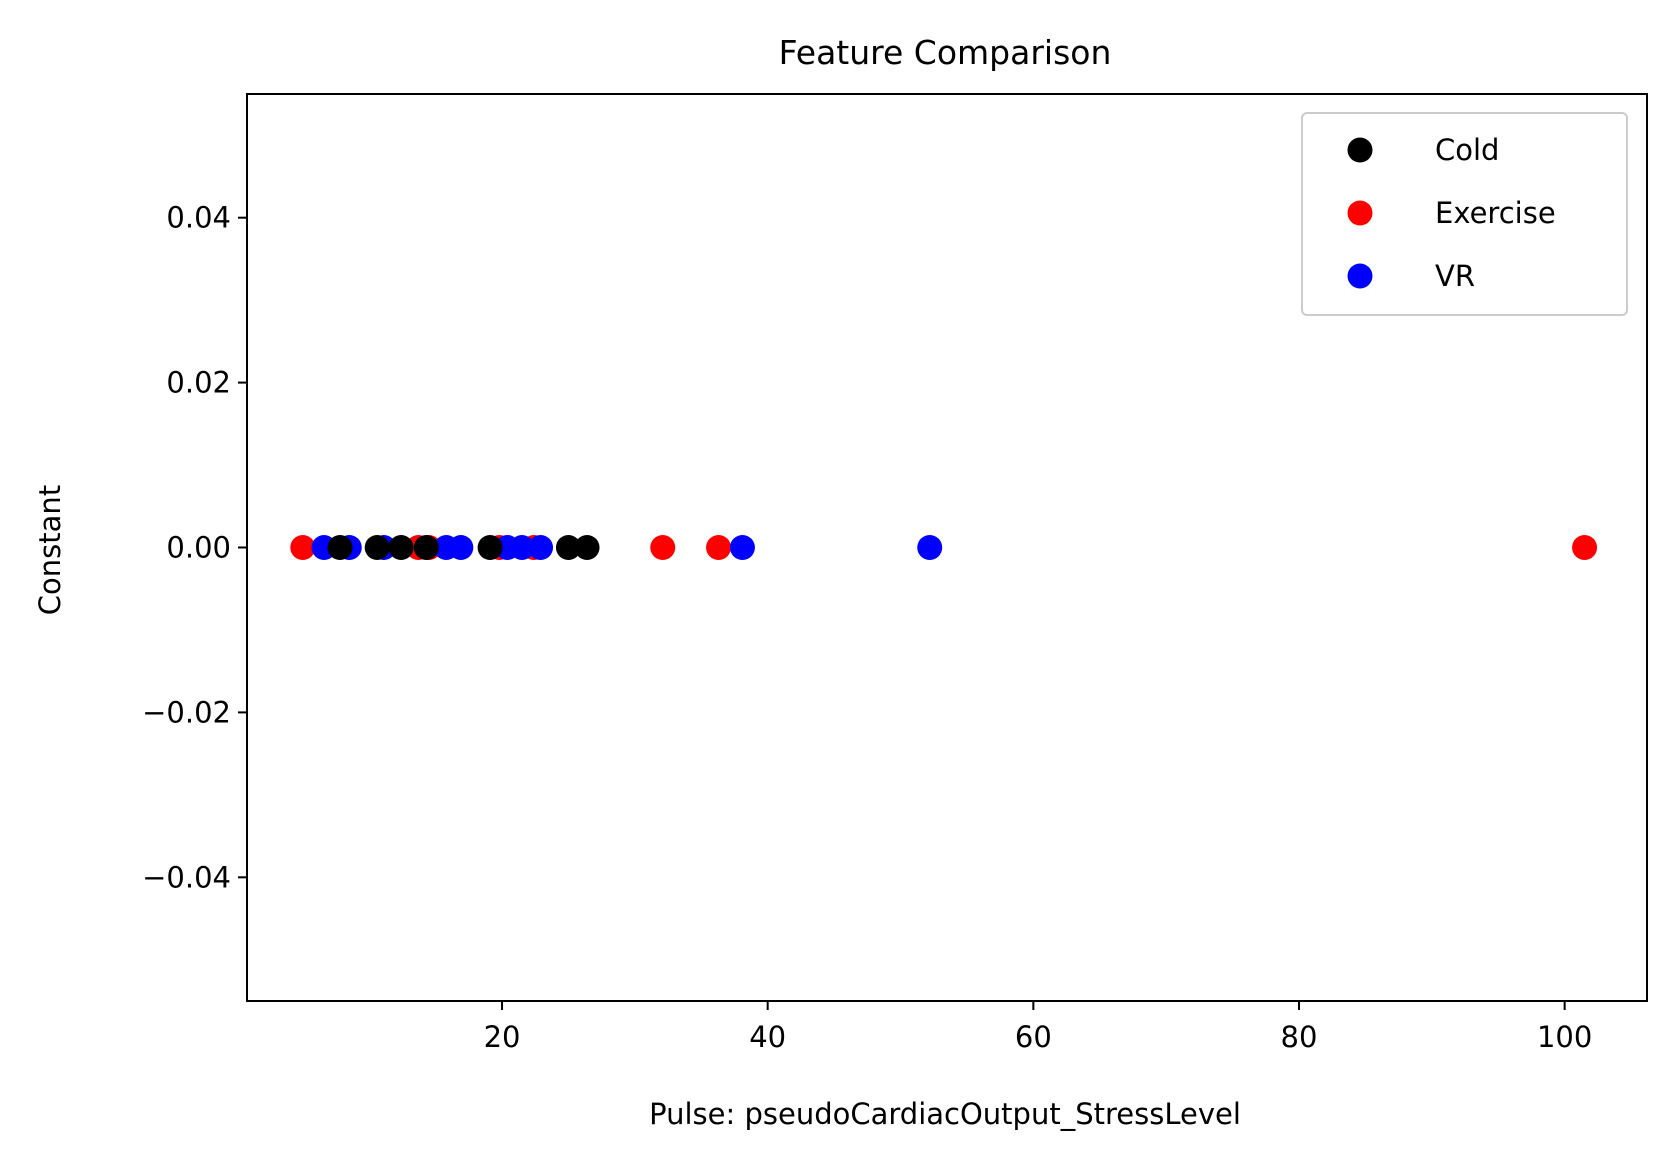 The height and width of the screenshot is (1159, 1670). Describe the element at coordinates (1411, 276) in the screenshot. I see `legend-entry-vr: VR` at that location.